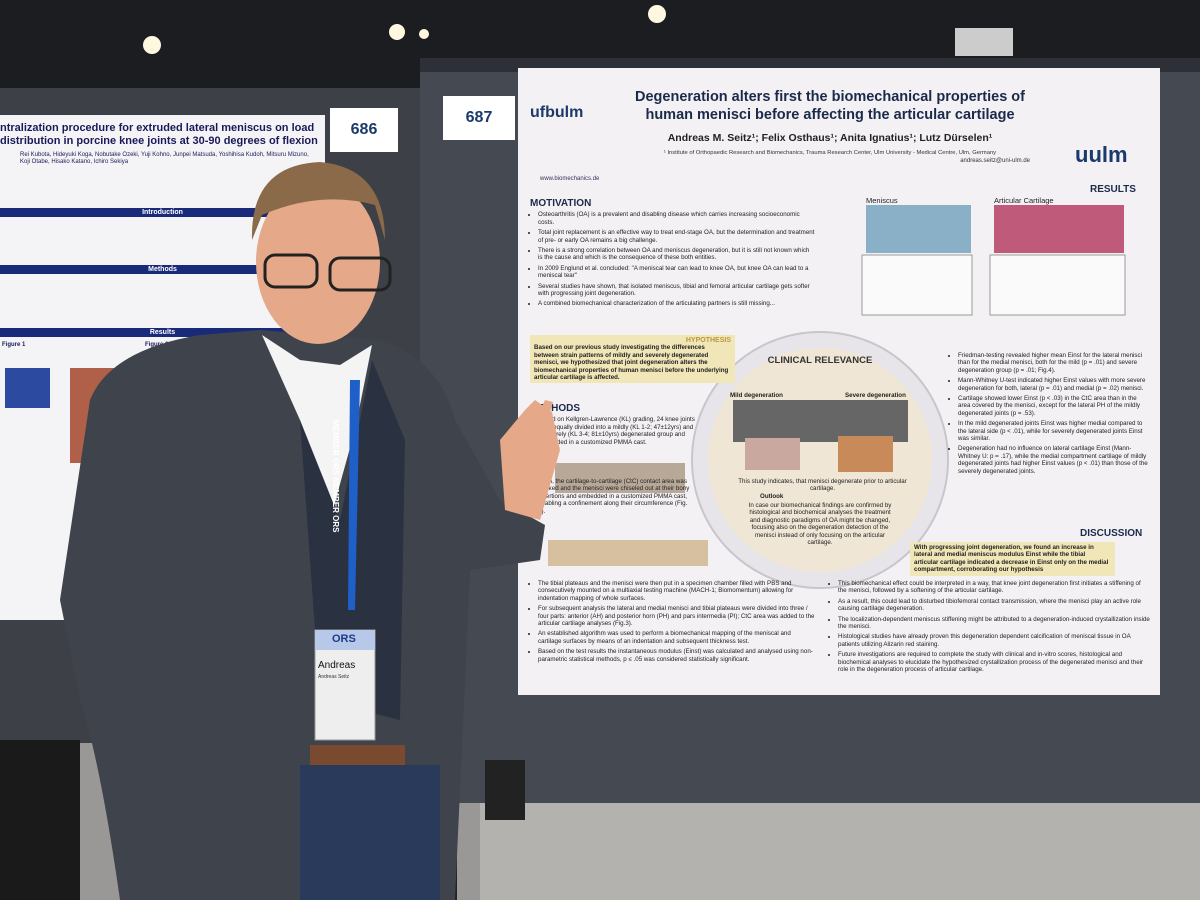 This screenshot has width=1200, height=900. Describe the element at coordinates (1057, 285) in the screenshot. I see `boxplot-b` at that location.